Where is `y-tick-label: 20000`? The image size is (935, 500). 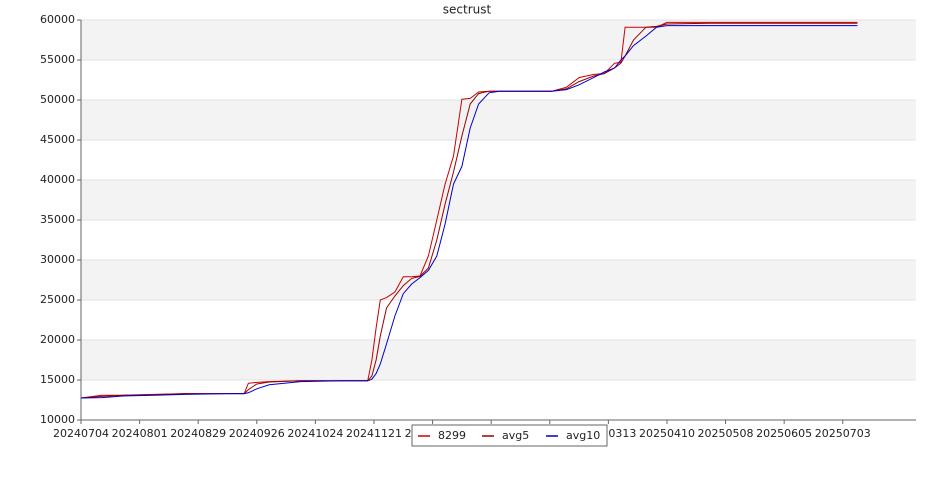 y-tick-label: 20000 is located at coordinates (57, 339).